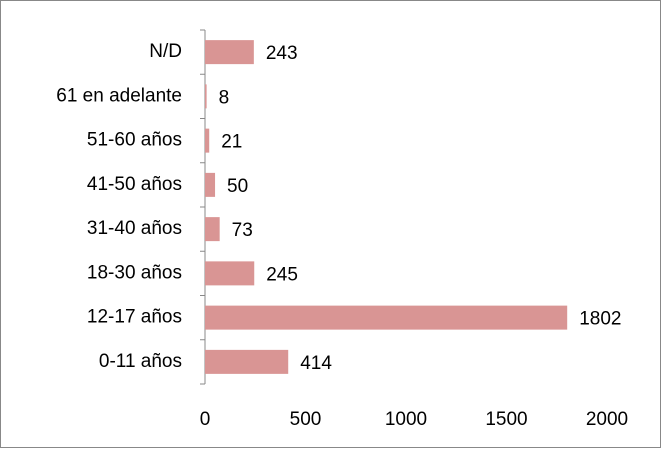  I want to click on y-tick-label: 0-11 años, so click(140, 361).